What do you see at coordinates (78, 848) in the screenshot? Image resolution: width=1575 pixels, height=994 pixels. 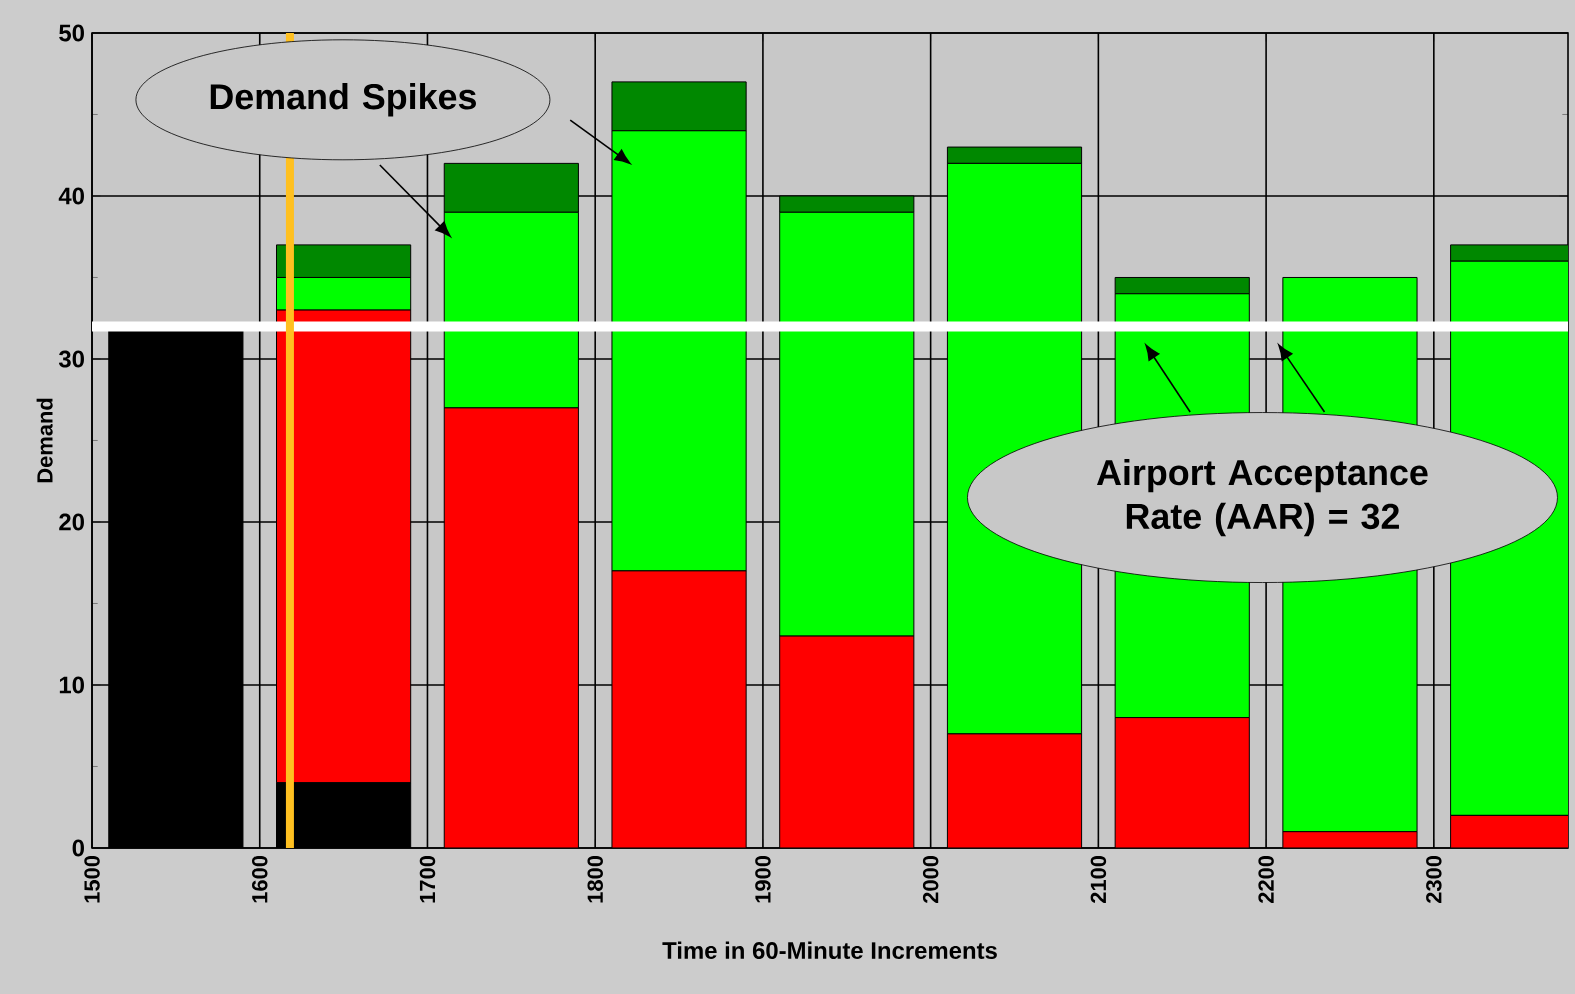 I see `y-tick-label: 0` at bounding box center [78, 848].